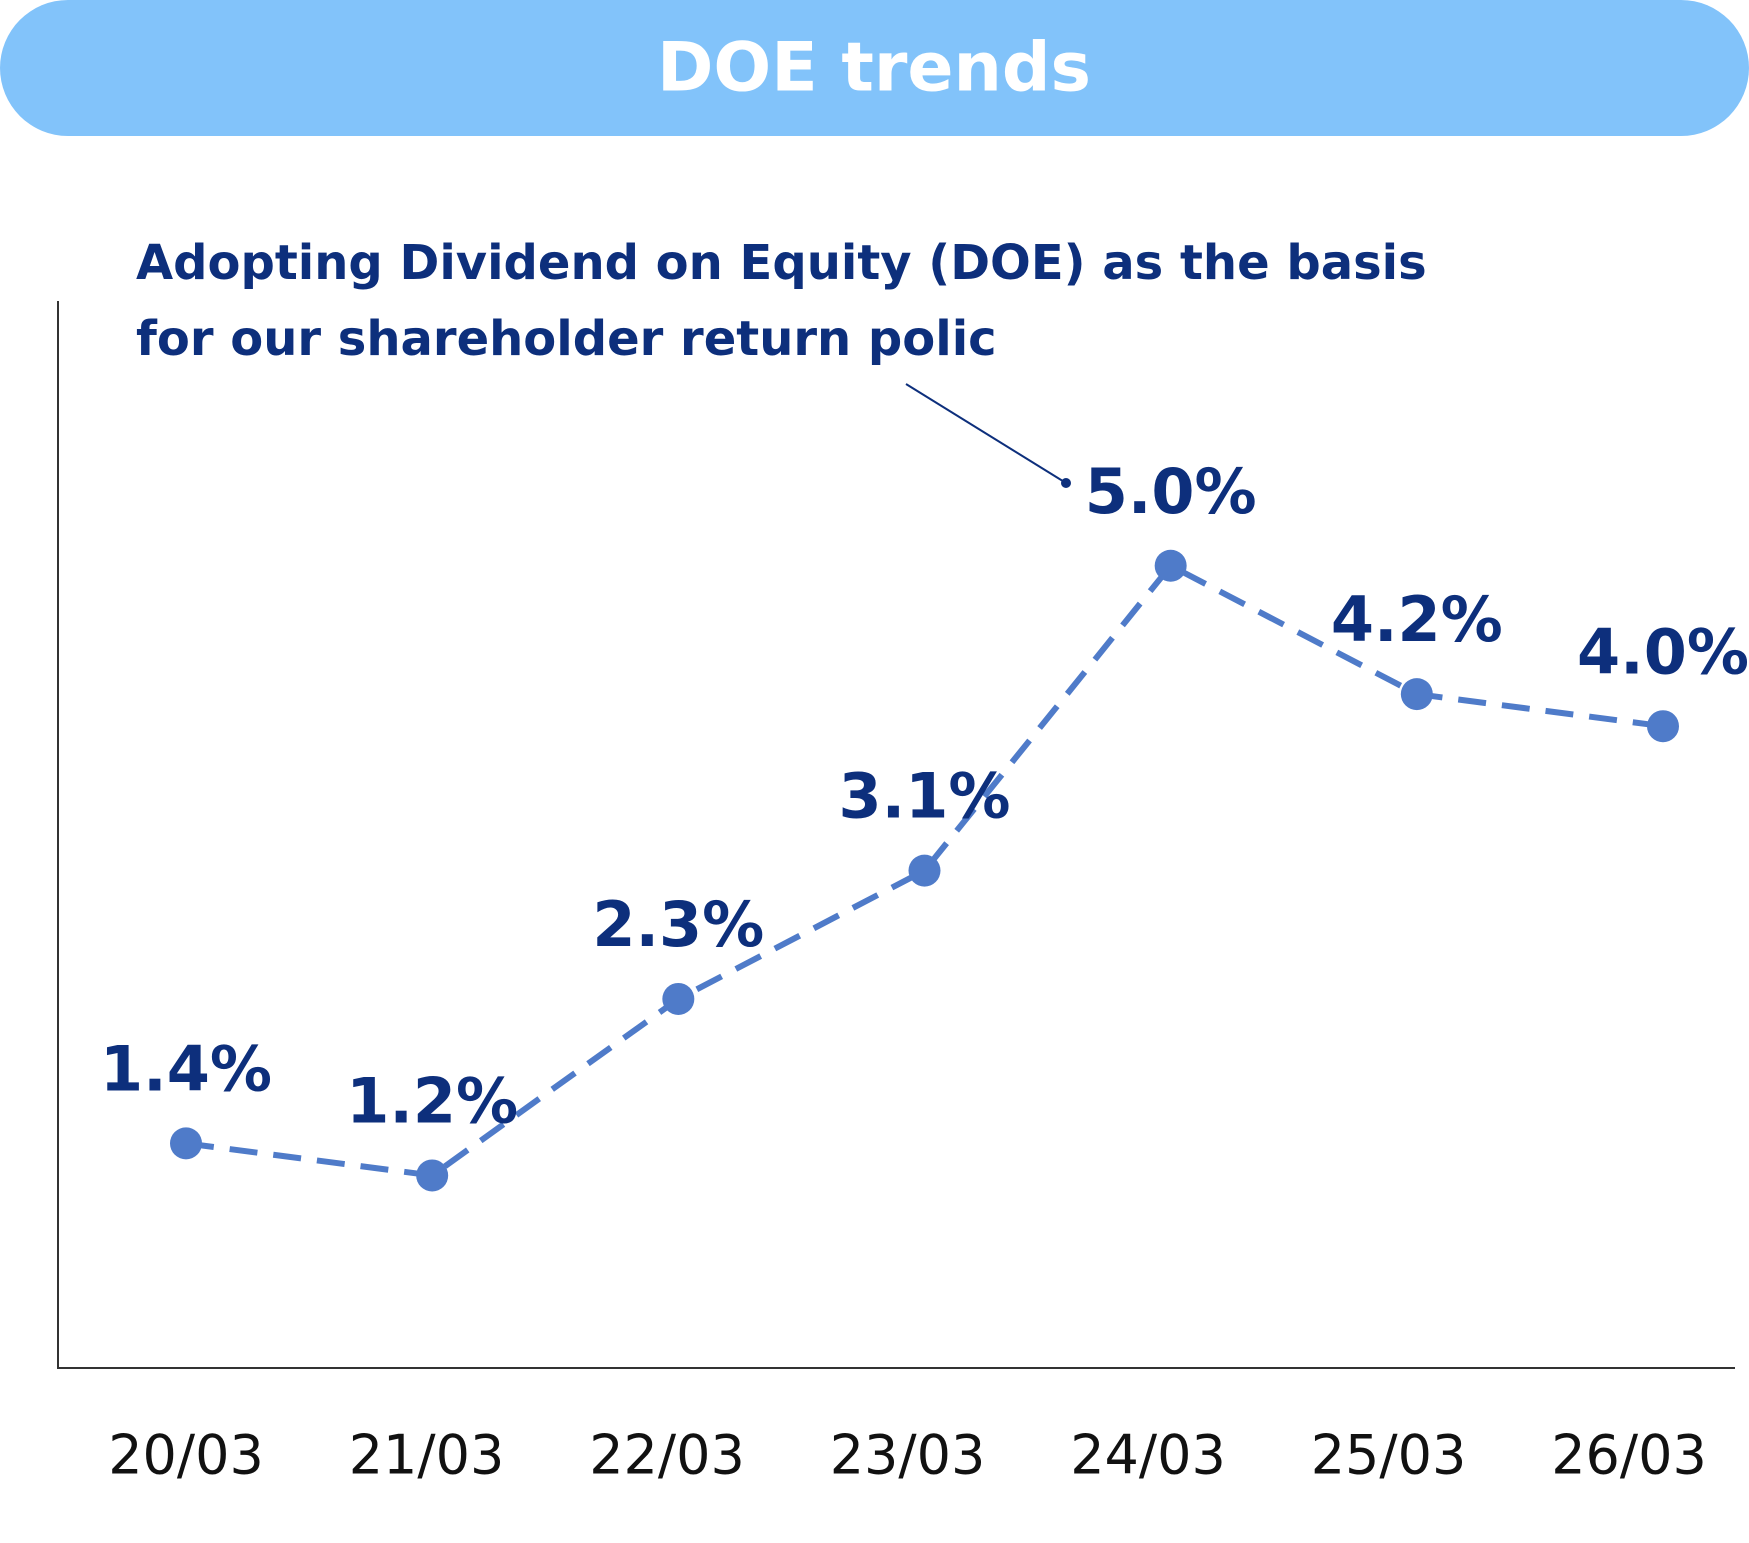  What do you see at coordinates (1148, 1455) in the screenshot?
I see `x-tick-label: 24/03` at bounding box center [1148, 1455].